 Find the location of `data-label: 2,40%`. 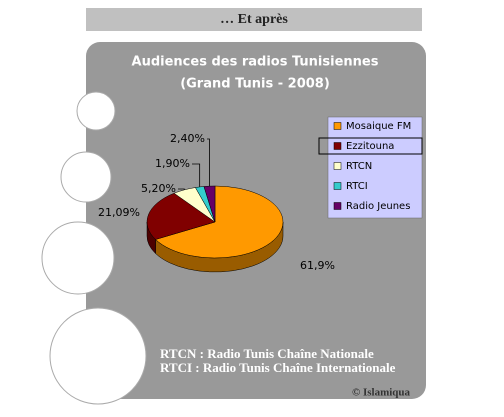

data-label: 2,40% is located at coordinates (187, 138).